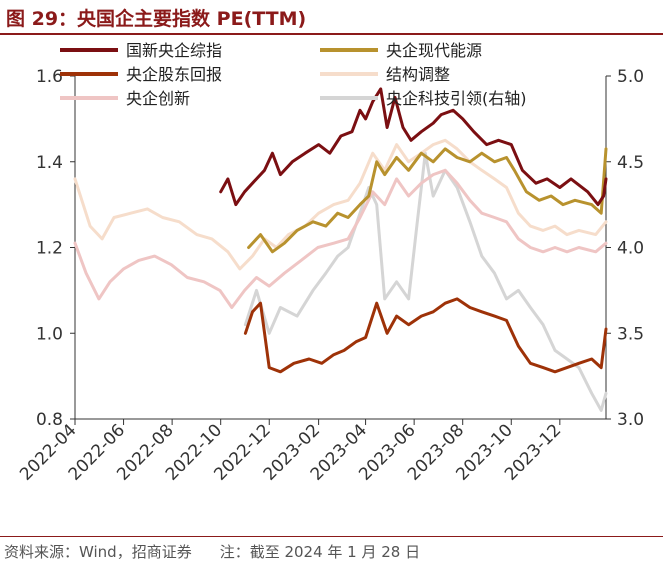  Describe the element at coordinates (418, 74) in the screenshot. I see `legend-label: 结构调整` at that location.